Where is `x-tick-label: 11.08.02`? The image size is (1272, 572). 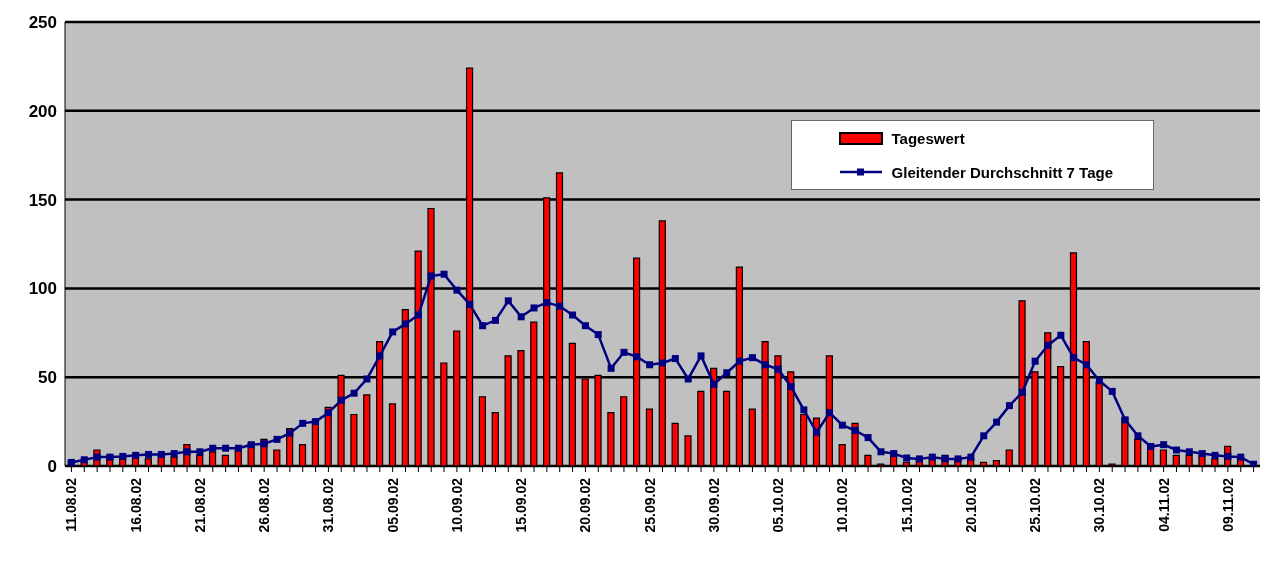 x-tick-label: 11.08.02 is located at coordinates (71, 504).